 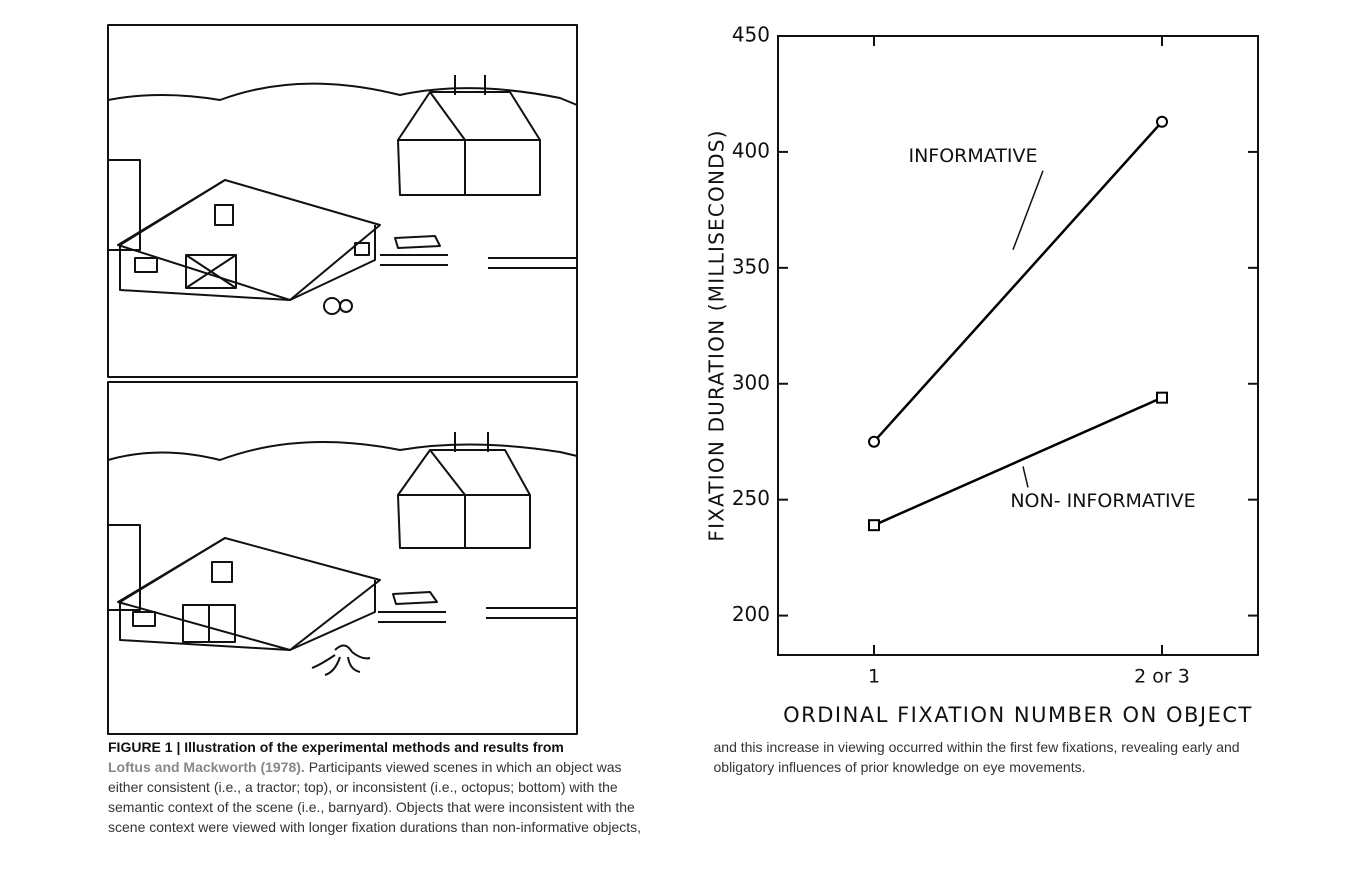 I want to click on y-tick-label: 400, so click(x=751, y=150).